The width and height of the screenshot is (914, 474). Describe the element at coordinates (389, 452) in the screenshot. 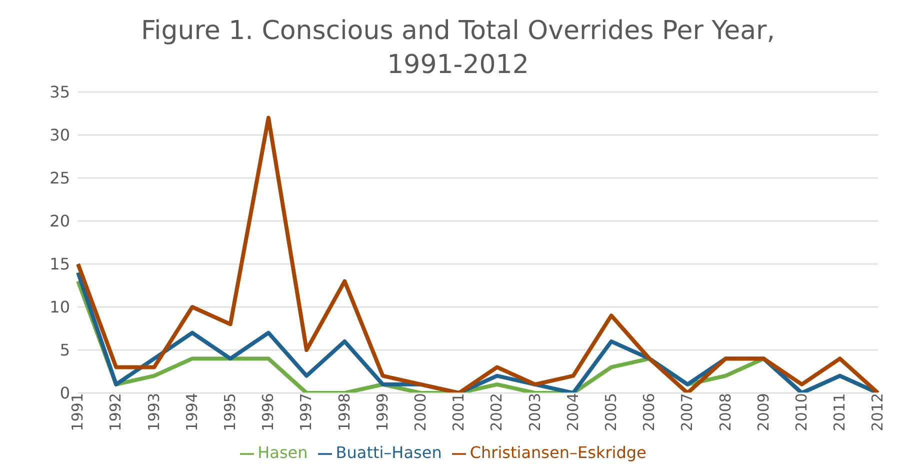

I see `legend-label: Buatti–Hasen` at that location.